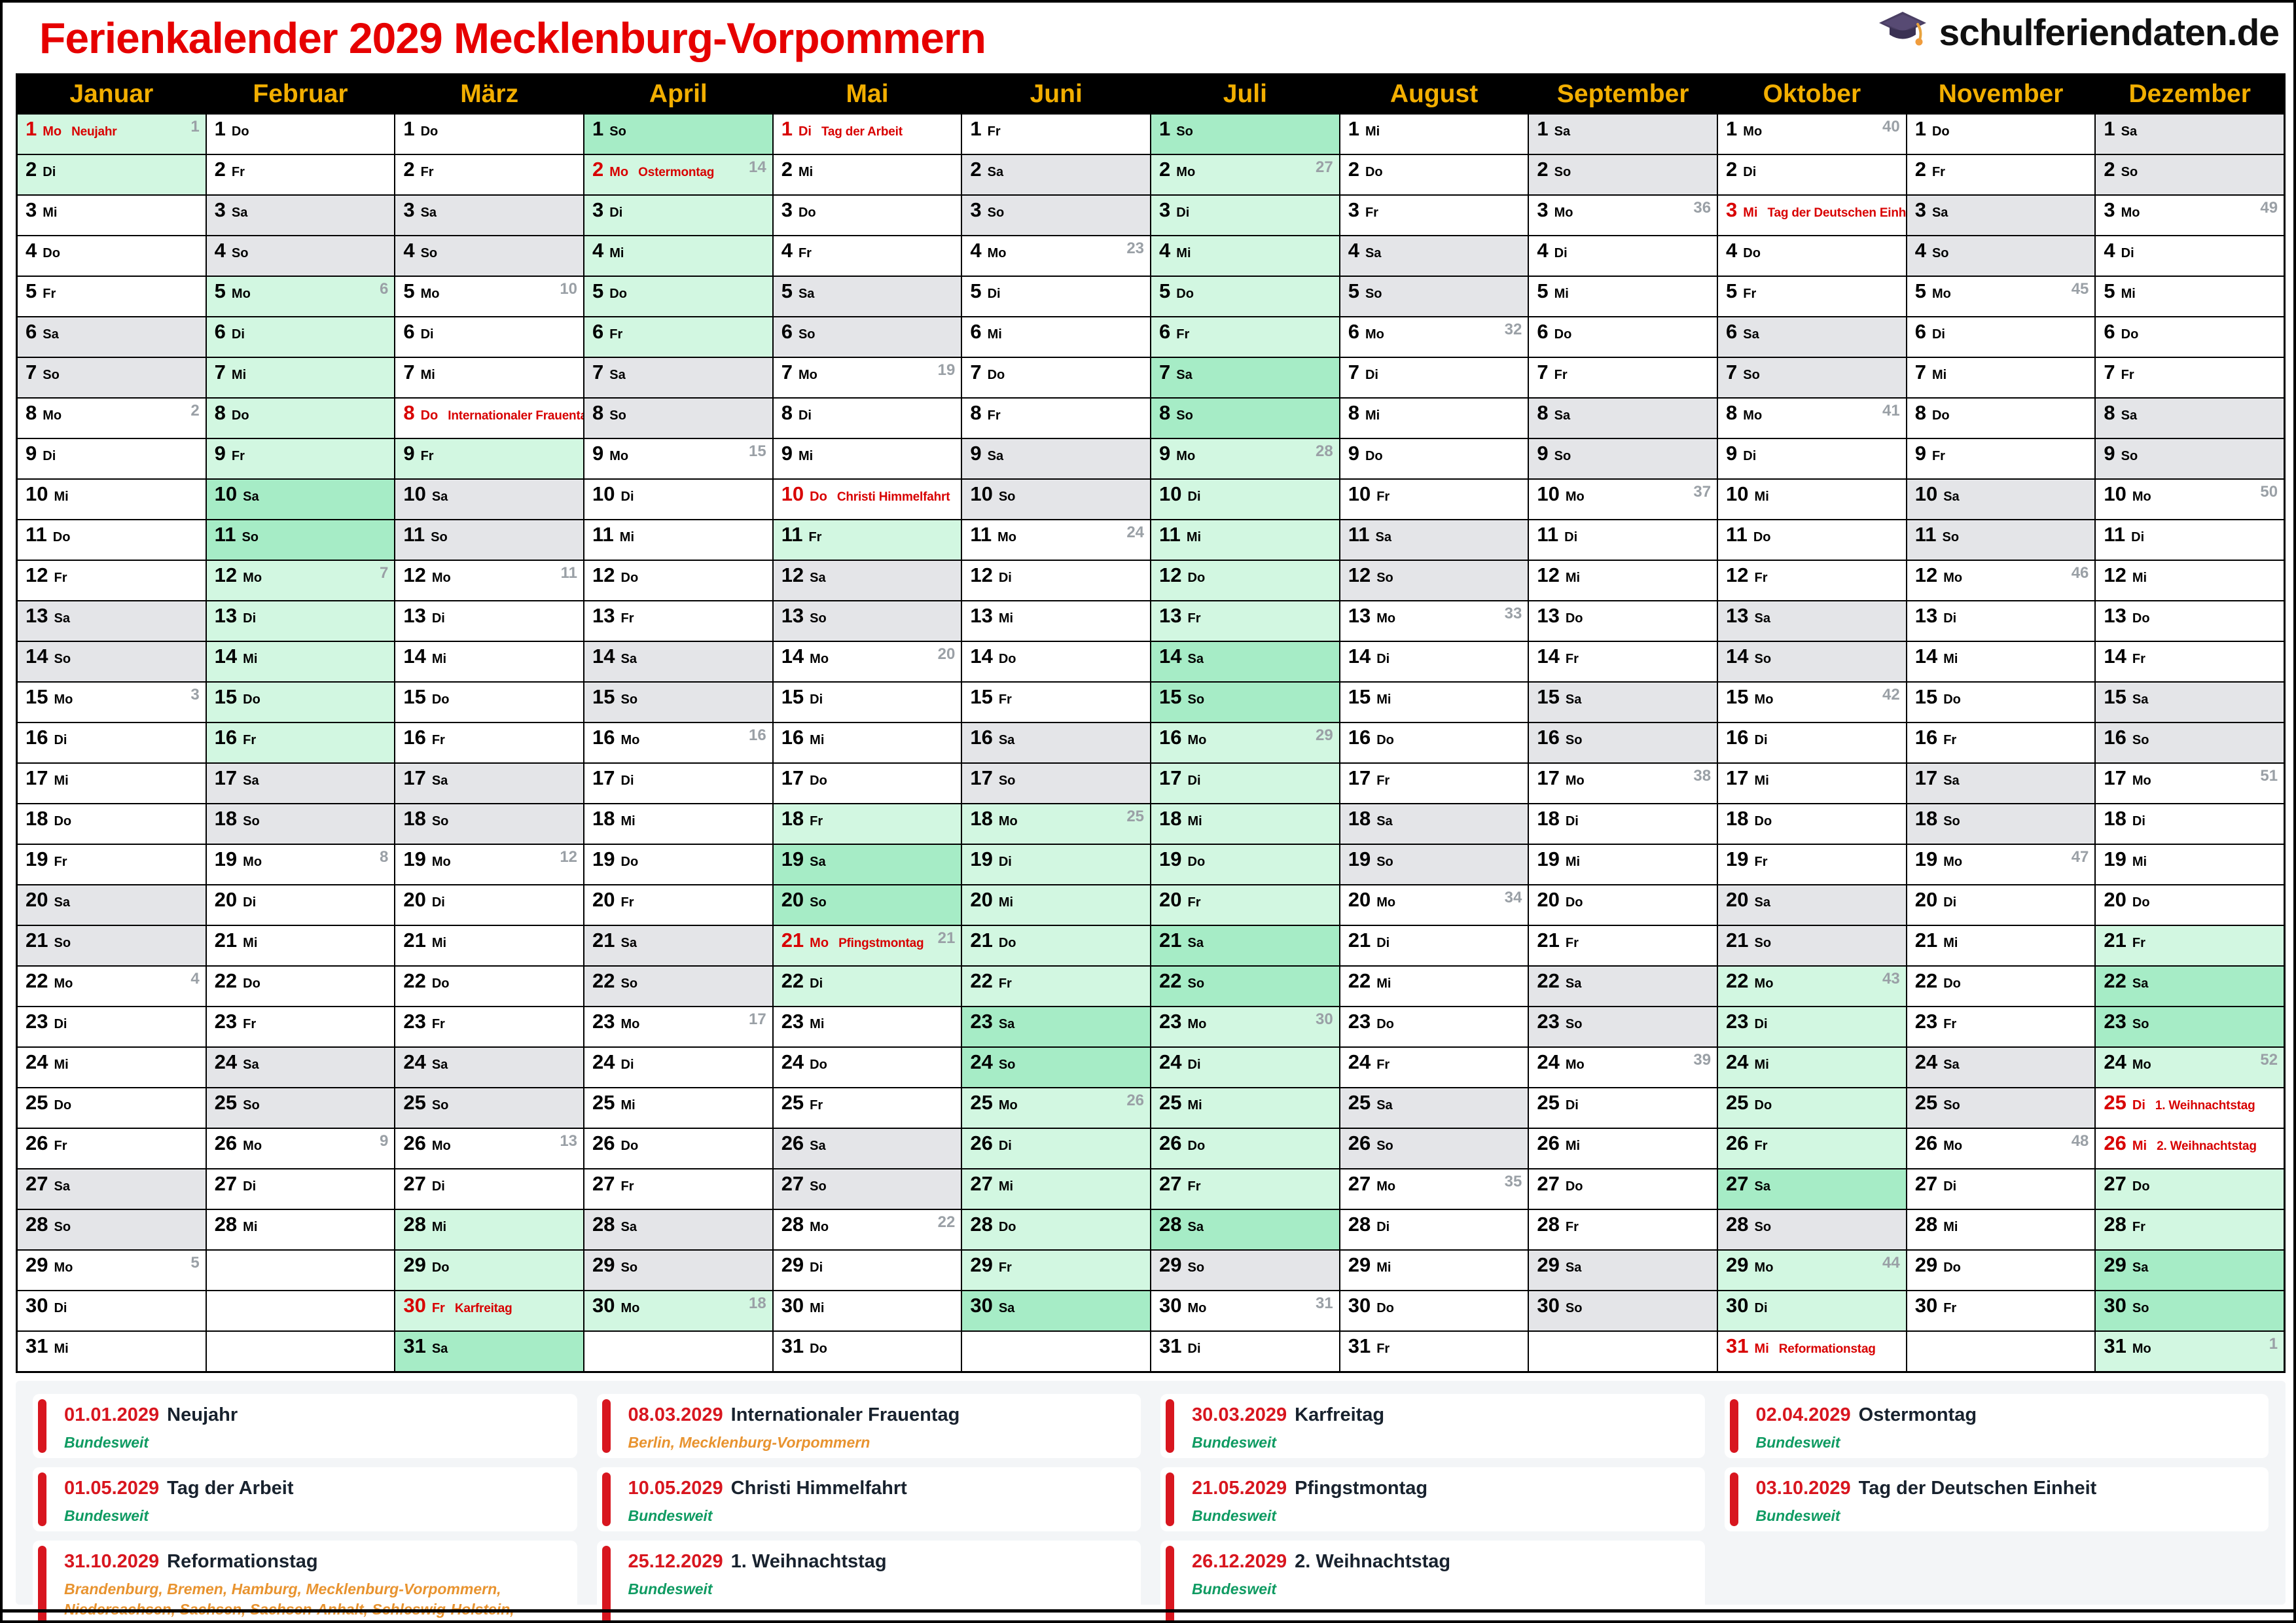  I want to click on day-cell: 18 Mo 25, so click(1056, 823).